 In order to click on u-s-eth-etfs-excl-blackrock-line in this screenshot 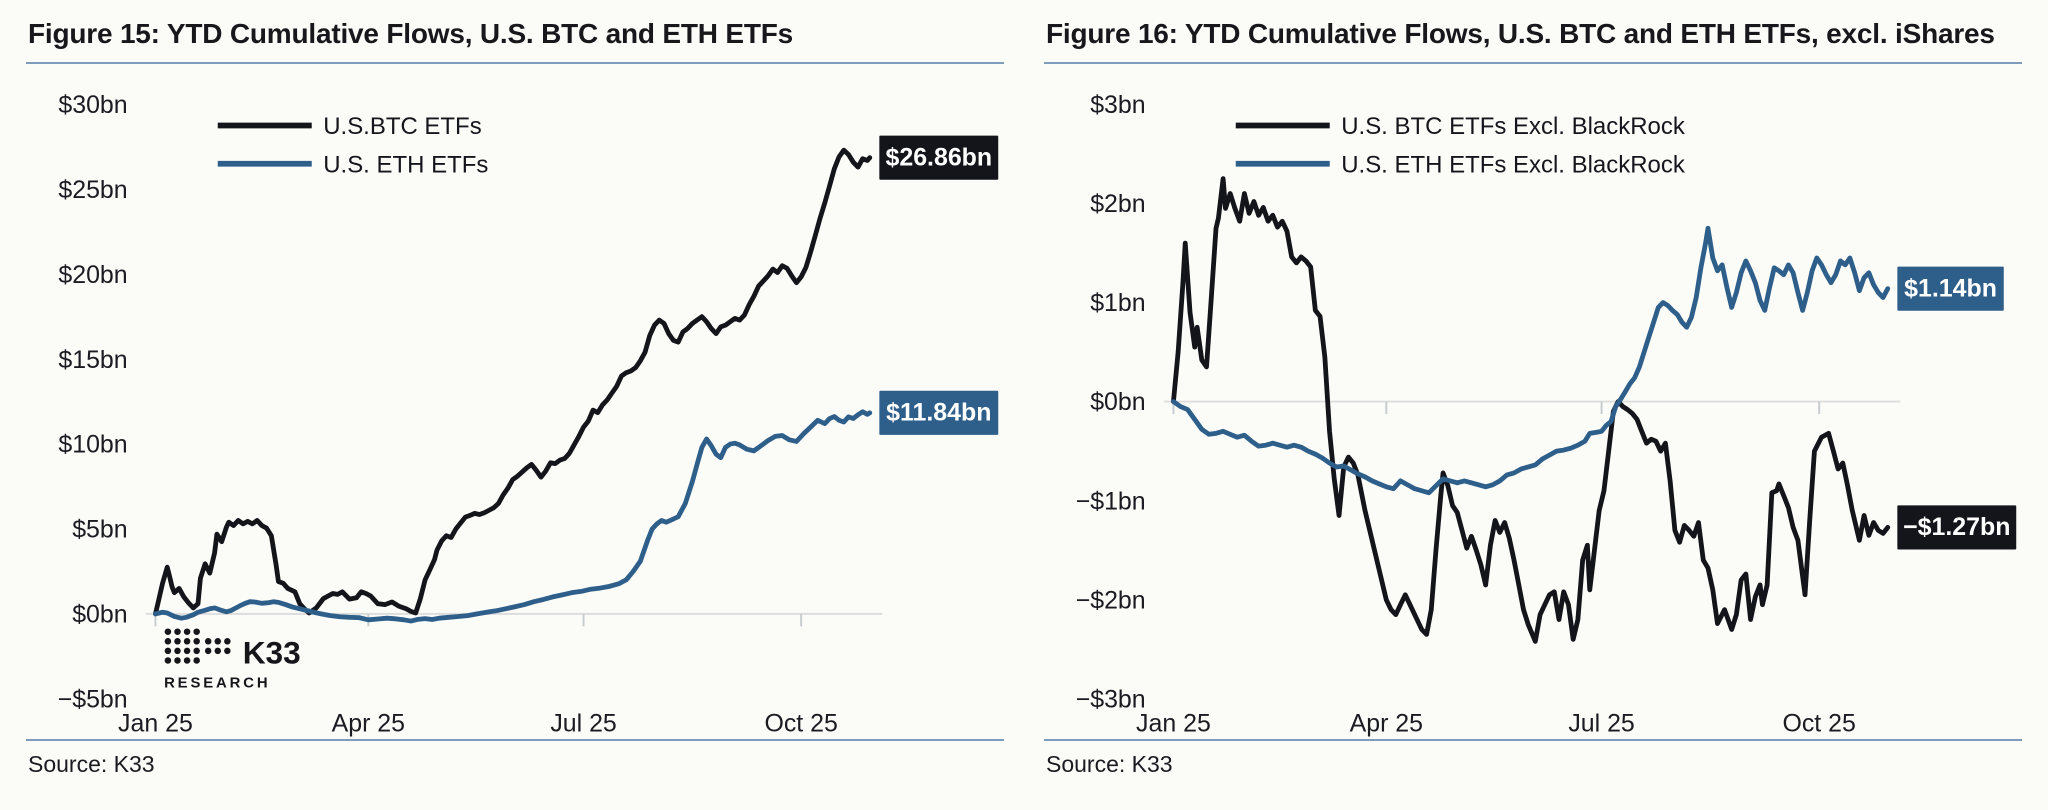, I will do `click(1531, 360)`.